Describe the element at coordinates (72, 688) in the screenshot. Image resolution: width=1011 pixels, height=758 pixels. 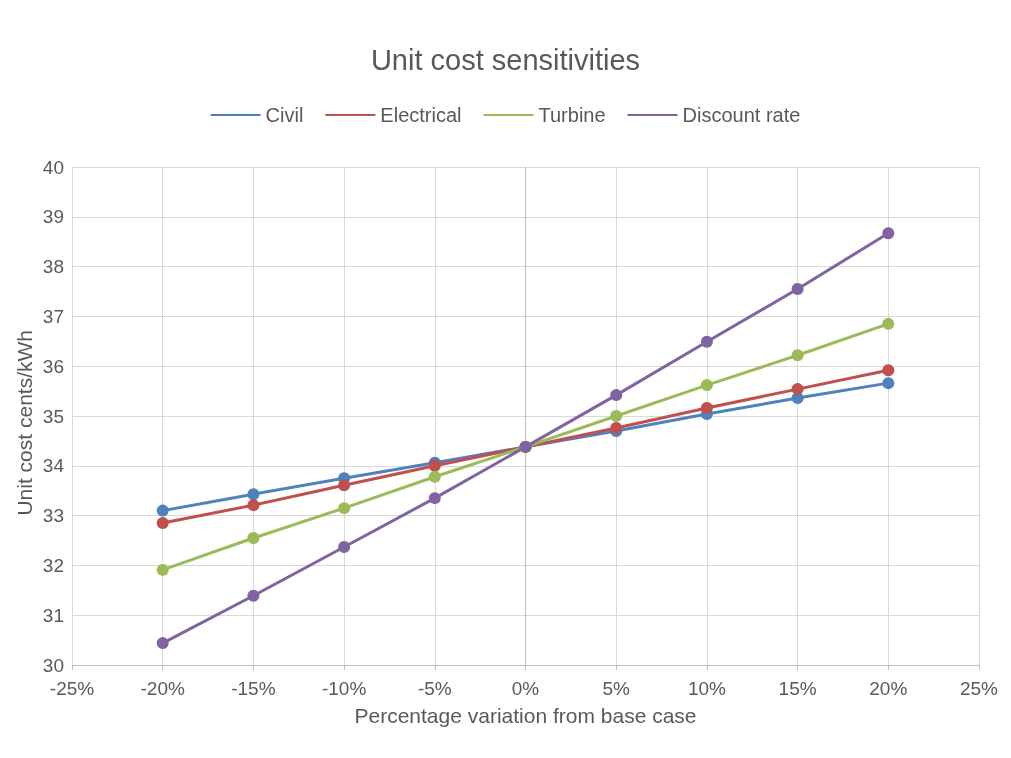
I see `x-tick-label: -25%` at that location.